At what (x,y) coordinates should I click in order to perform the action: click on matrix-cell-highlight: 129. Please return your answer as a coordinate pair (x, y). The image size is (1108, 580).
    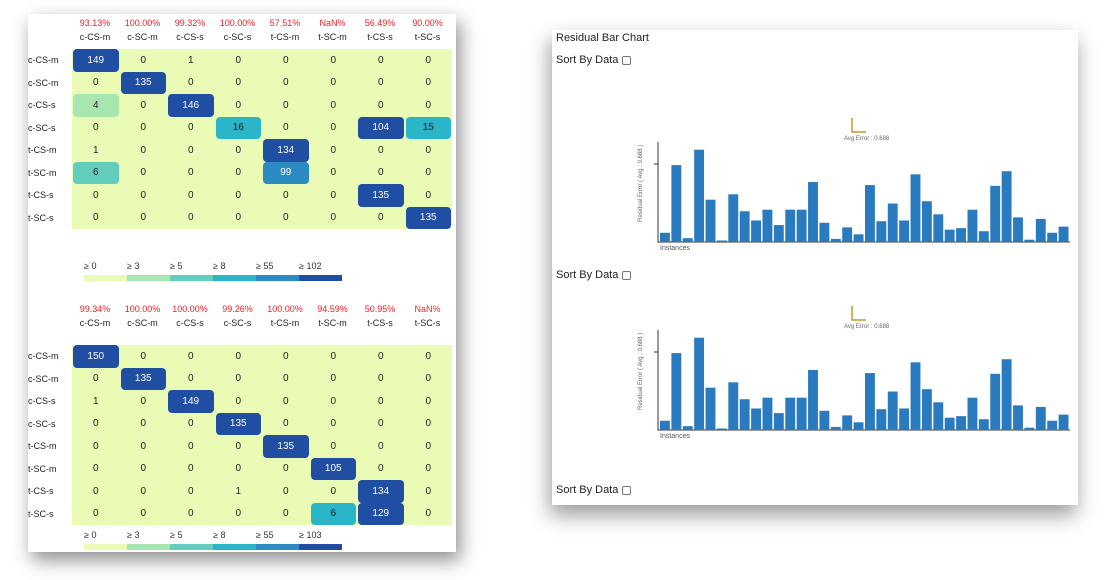
    Looking at the image, I should click on (381, 513).